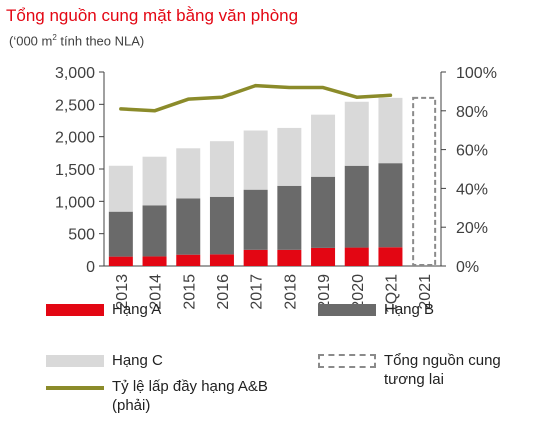  What do you see at coordinates (75, 170) in the screenshot?
I see `y-left-tick-label: 1,500` at bounding box center [75, 170].